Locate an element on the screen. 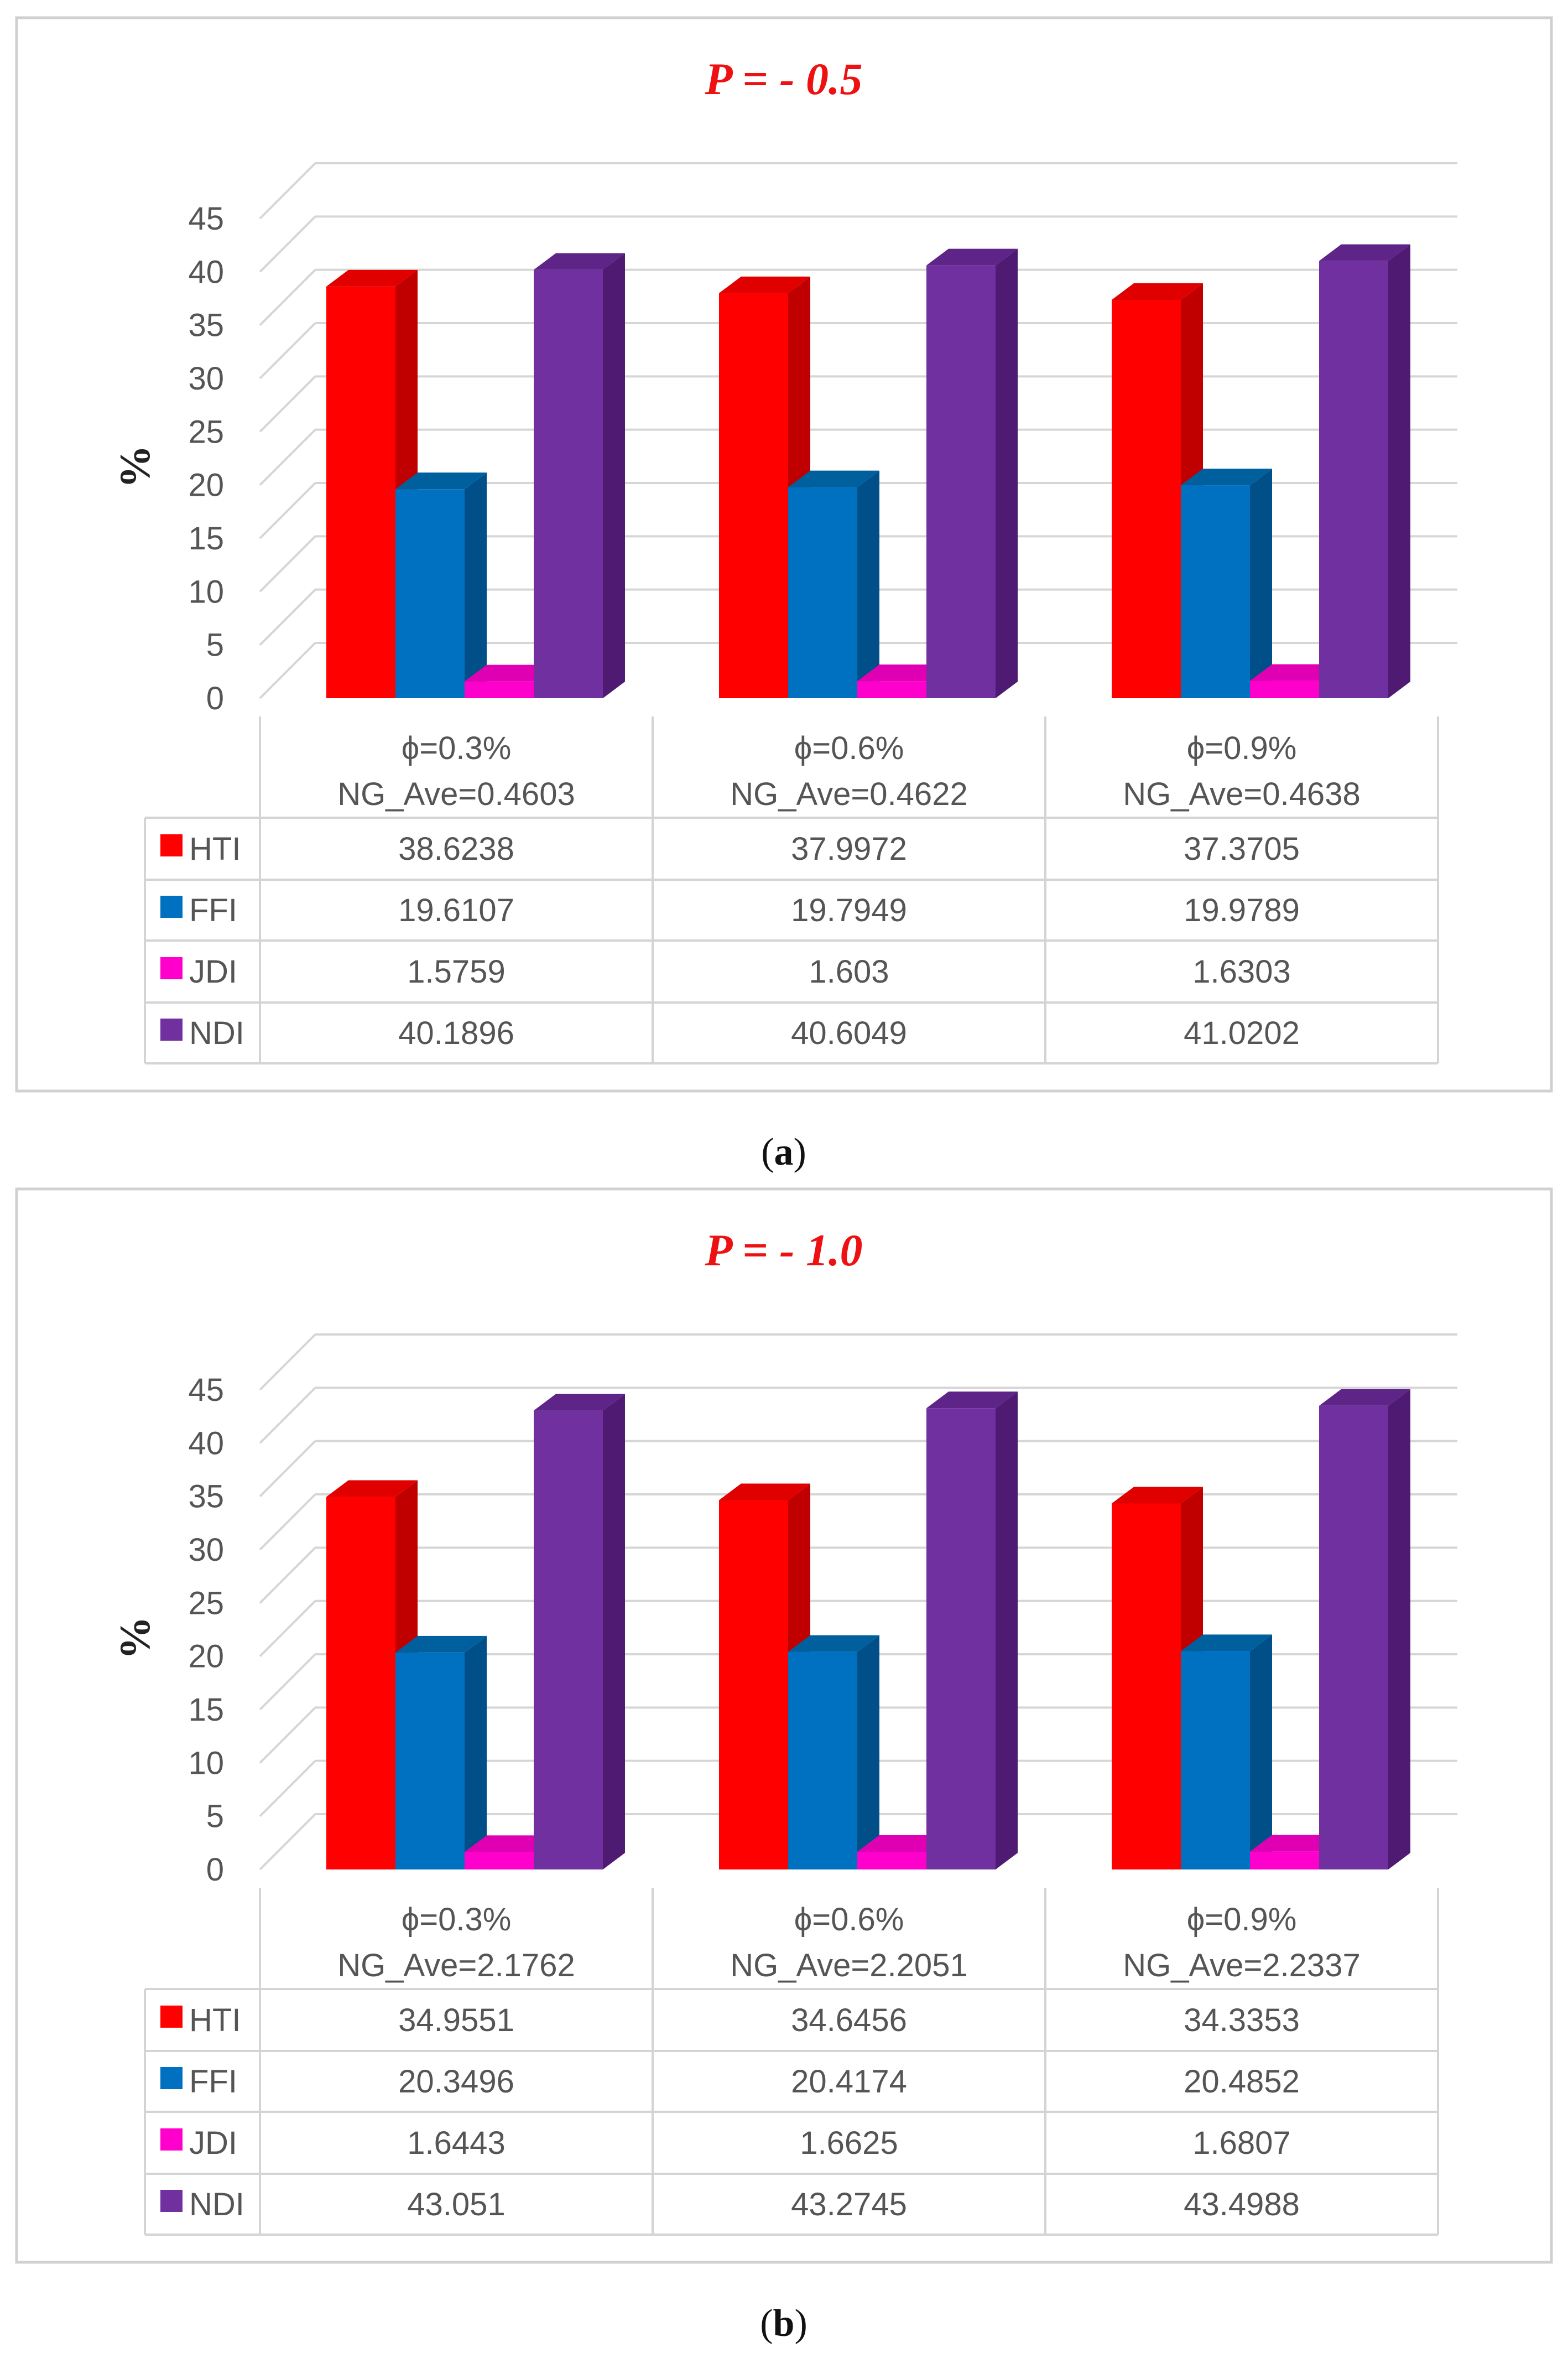 Image resolution: width=1568 pixels, height=2358 pixels. caption-close: ) is located at coordinates (800, 1152).